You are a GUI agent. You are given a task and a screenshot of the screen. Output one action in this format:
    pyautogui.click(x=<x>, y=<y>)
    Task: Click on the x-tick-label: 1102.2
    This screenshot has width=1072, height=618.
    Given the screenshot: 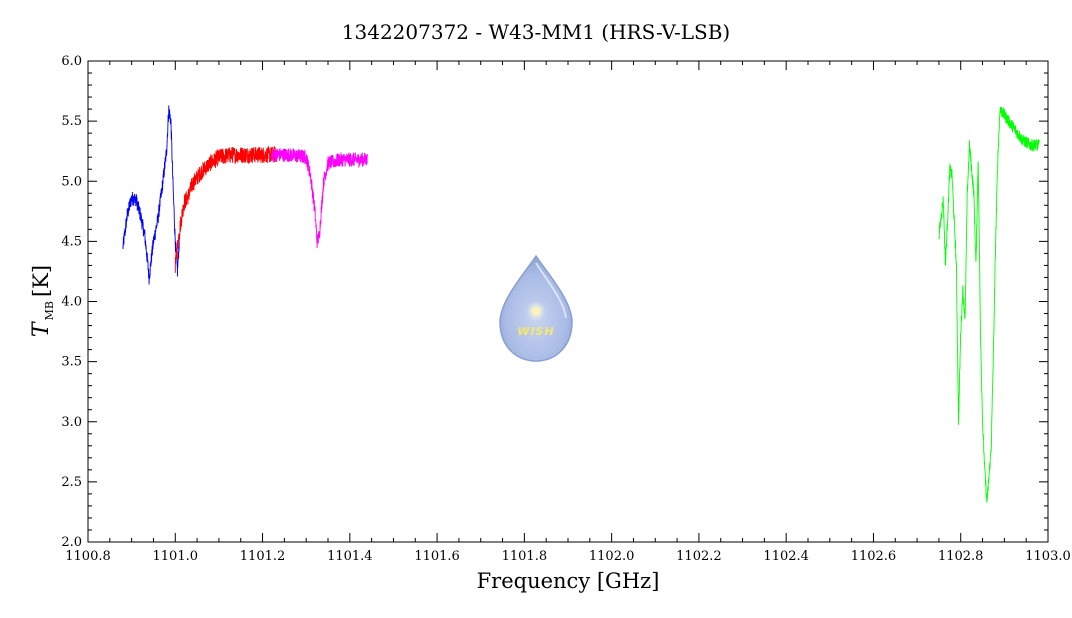 What is the action you would take?
    pyautogui.click(x=699, y=556)
    